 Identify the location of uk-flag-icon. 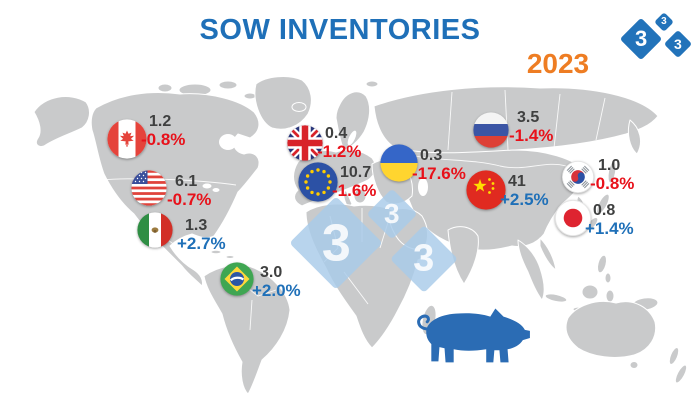
(305, 143).